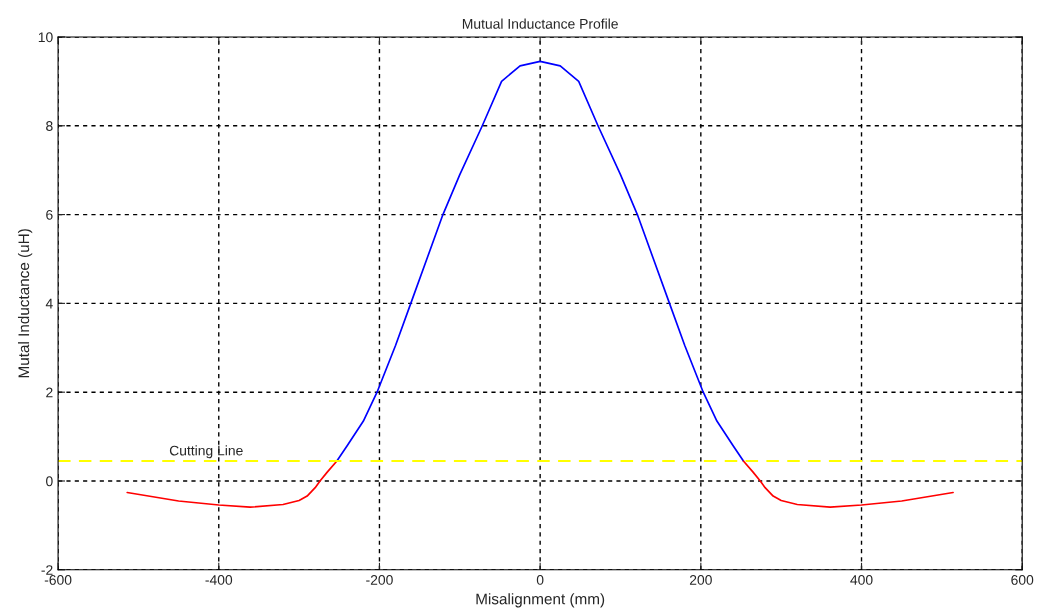  I want to click on x-tick-label: -400, so click(219, 580).